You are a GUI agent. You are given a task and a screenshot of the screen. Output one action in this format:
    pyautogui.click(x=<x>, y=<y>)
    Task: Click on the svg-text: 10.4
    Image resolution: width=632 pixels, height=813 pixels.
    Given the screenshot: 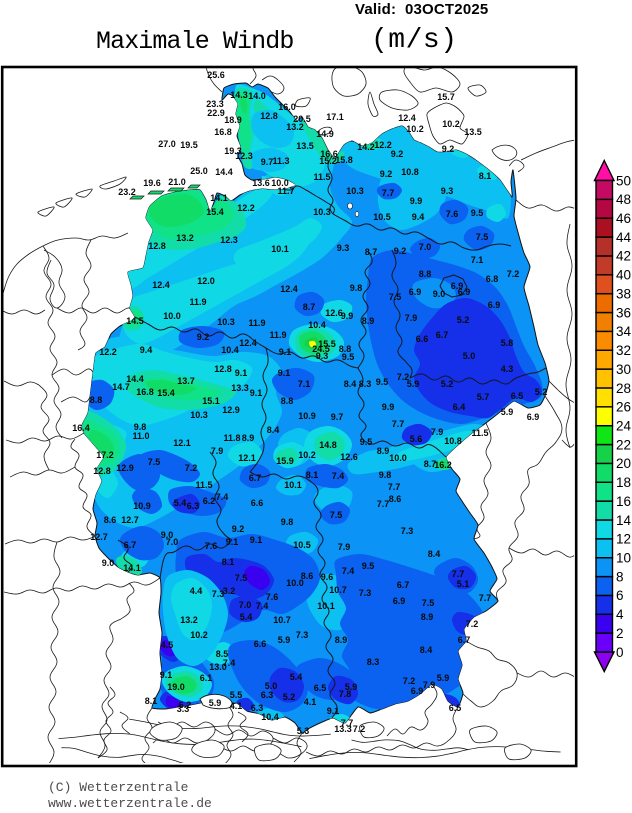 What is the action you would take?
    pyautogui.click(x=317, y=325)
    